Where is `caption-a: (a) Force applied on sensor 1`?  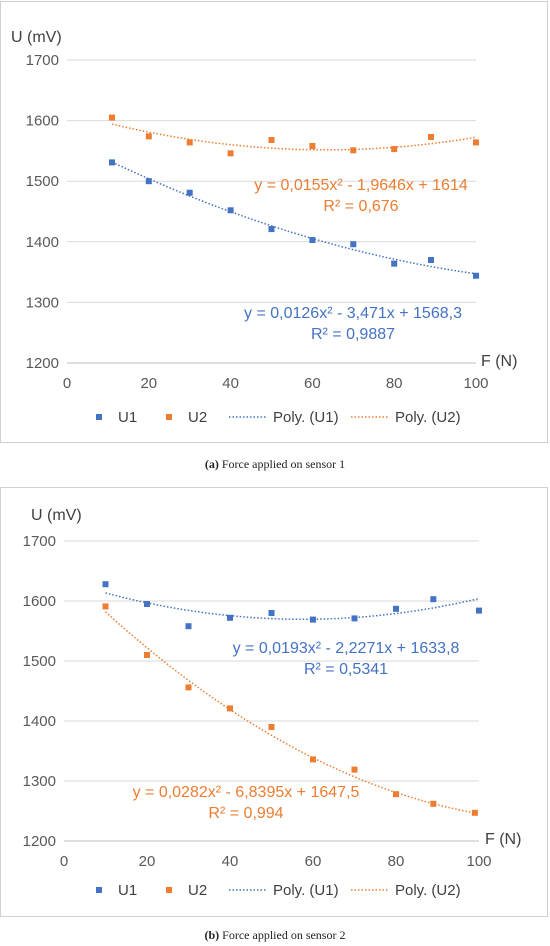 caption-a: (a) Force applied on sensor 1 is located at coordinates (275, 464).